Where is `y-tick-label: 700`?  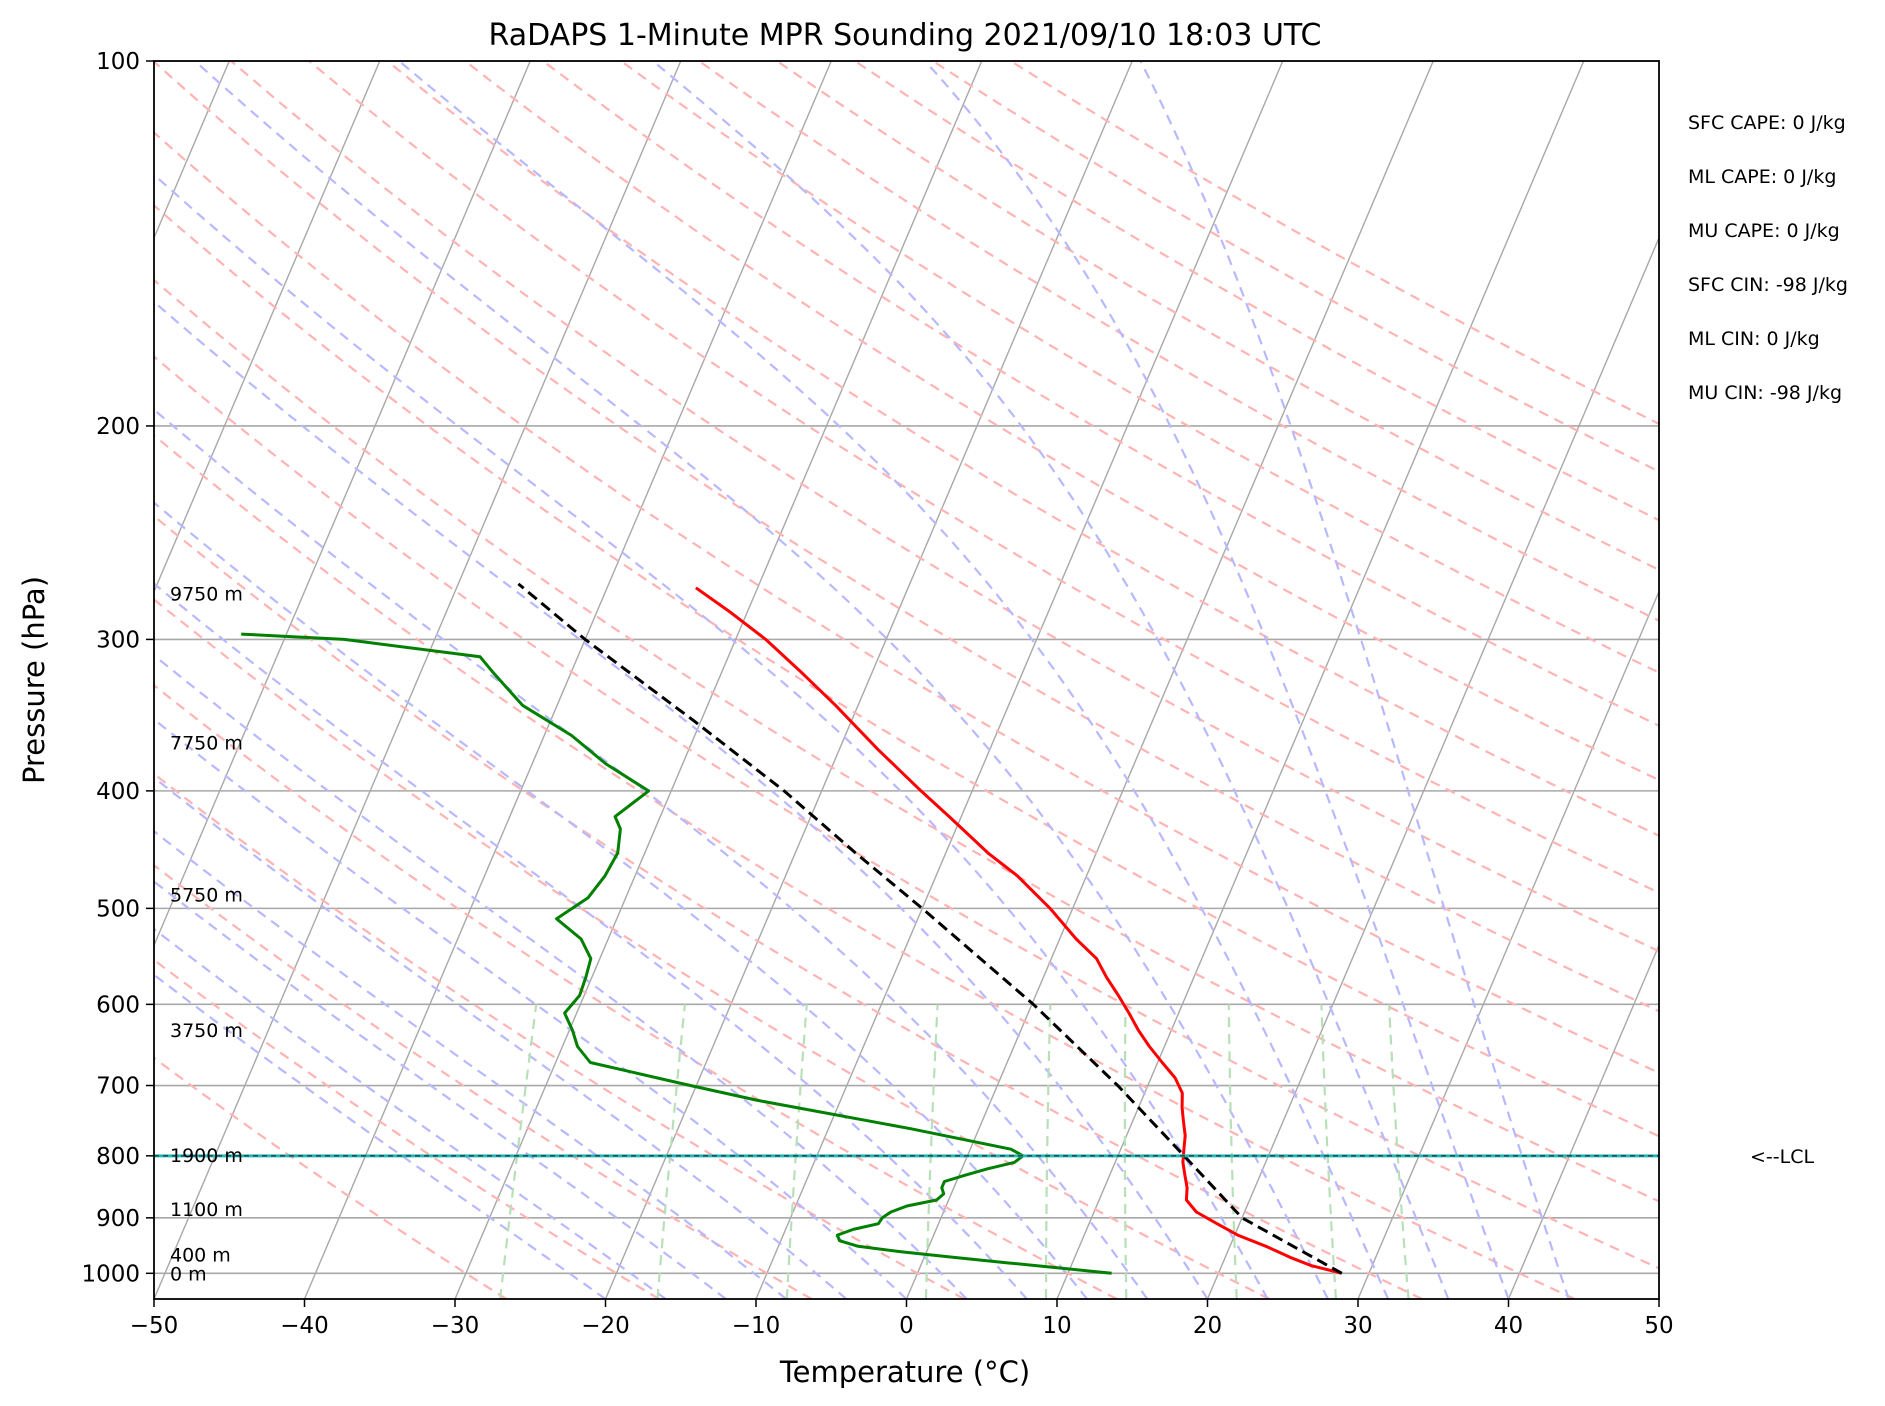 y-tick-label: 700 is located at coordinates (118, 1087).